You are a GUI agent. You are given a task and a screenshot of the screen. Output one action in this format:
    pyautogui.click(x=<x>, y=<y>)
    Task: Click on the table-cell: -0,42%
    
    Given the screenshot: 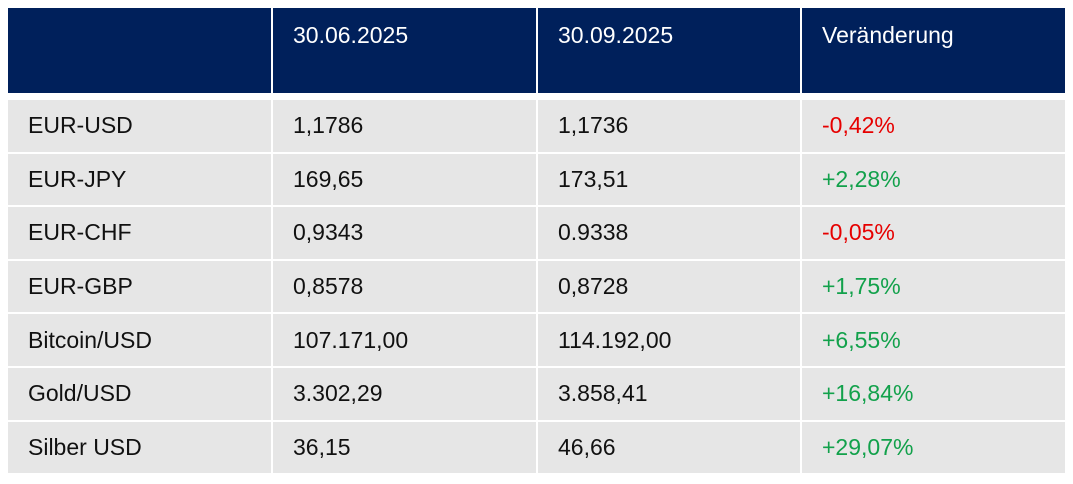 What is the action you would take?
    pyautogui.click(x=933, y=126)
    